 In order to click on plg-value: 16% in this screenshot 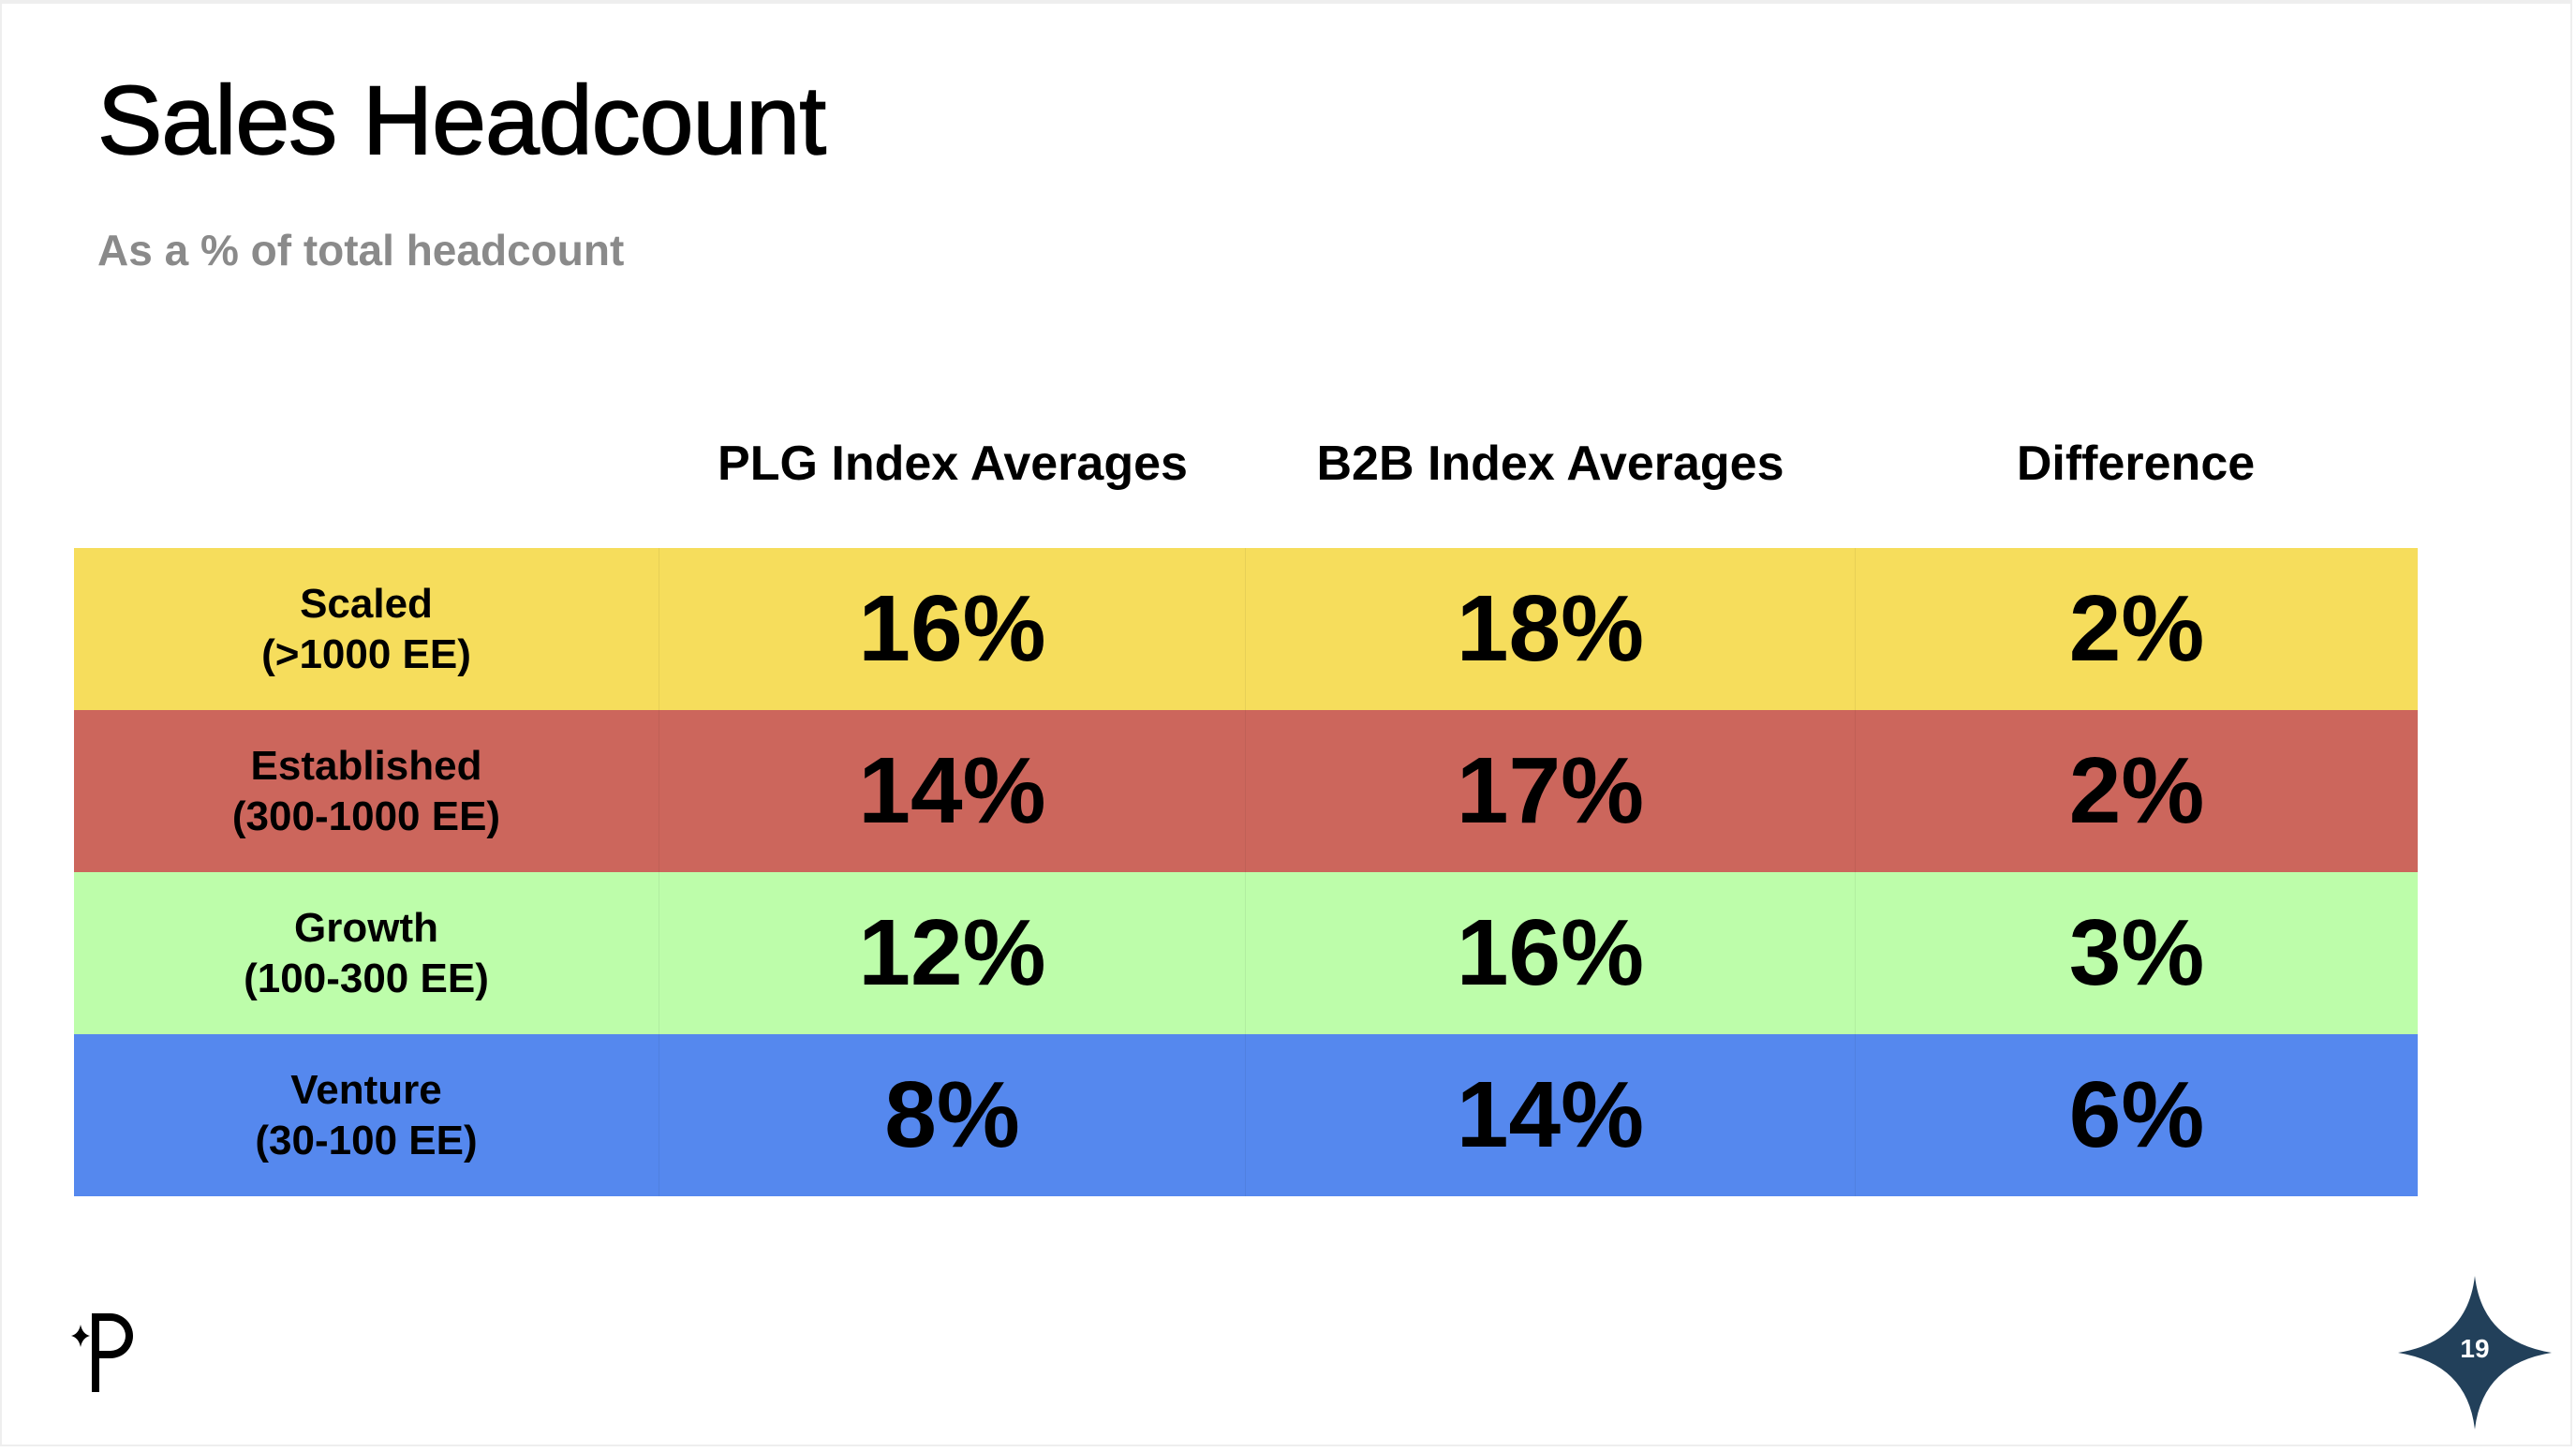, I will do `click(952, 628)`.